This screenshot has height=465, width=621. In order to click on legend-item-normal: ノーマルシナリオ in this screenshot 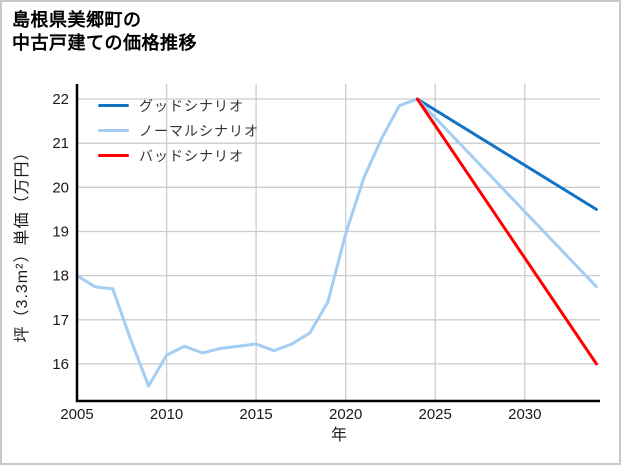, I will do `click(178, 130)`.